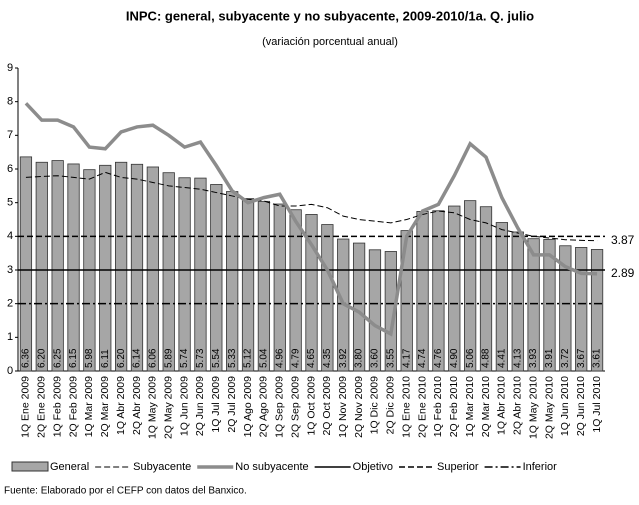  I want to click on value-label: 6.36, so click(26, 358).